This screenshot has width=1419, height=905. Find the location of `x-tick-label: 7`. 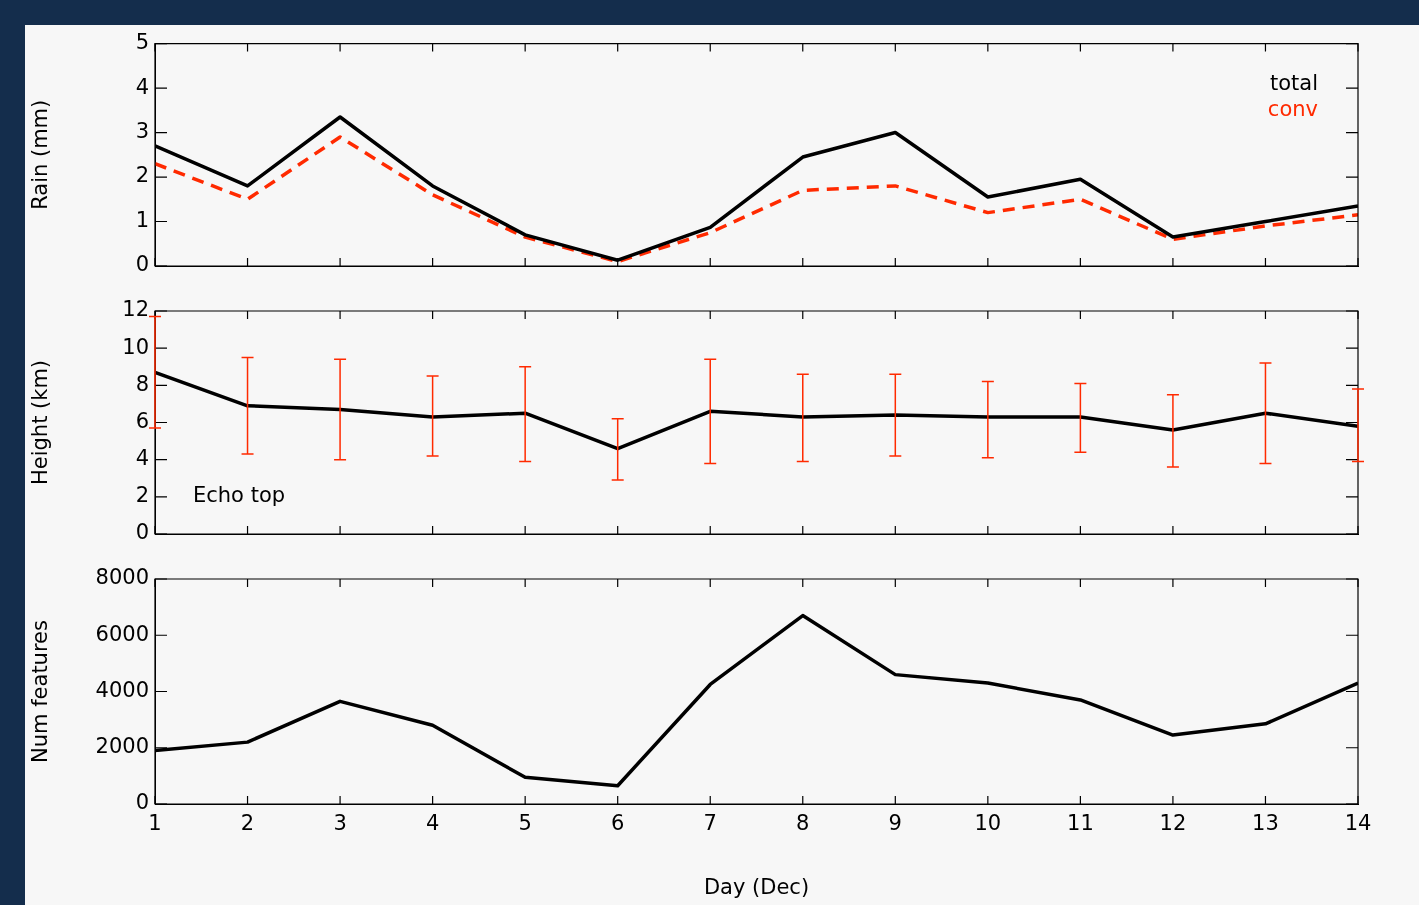

x-tick-label: 7 is located at coordinates (710, 823).